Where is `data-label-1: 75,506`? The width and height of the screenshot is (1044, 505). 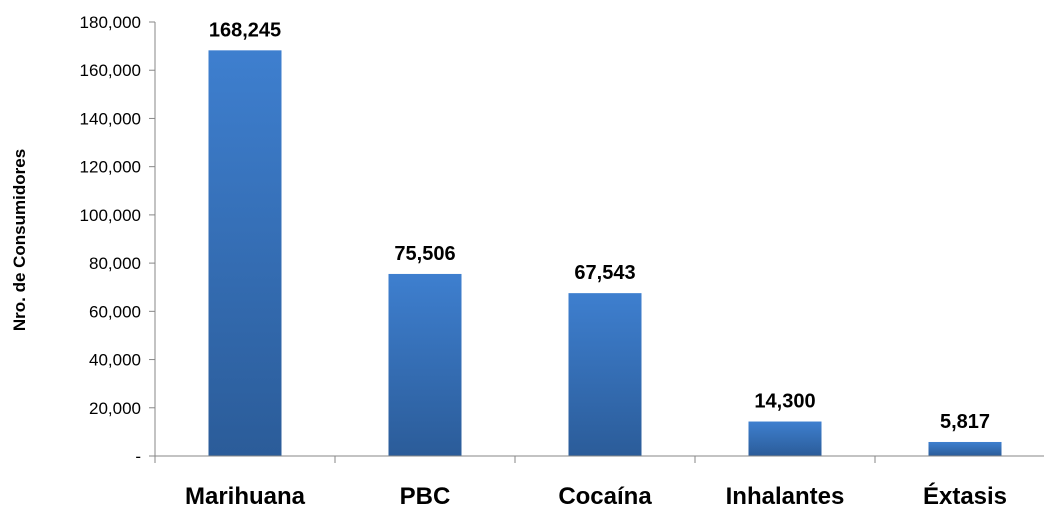 data-label-1: 75,506 is located at coordinates (424, 254).